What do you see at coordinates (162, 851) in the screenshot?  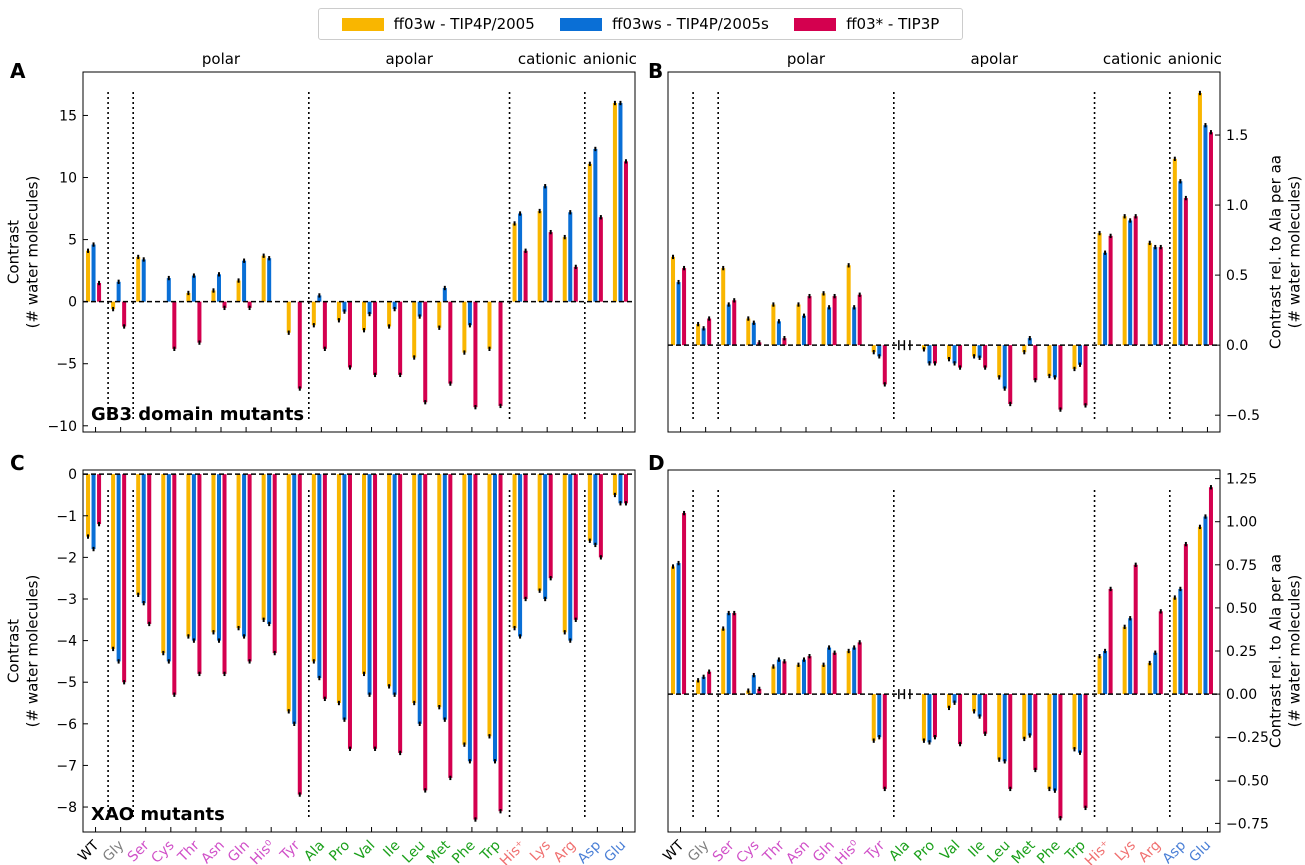 I see `category-label-c-3: Cys` at bounding box center [162, 851].